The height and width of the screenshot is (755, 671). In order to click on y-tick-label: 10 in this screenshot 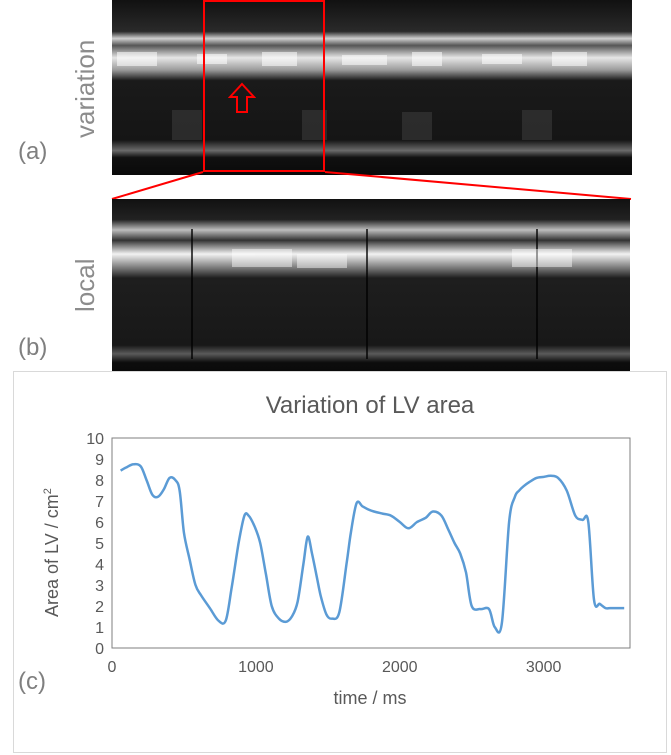, I will do `click(95, 439)`.